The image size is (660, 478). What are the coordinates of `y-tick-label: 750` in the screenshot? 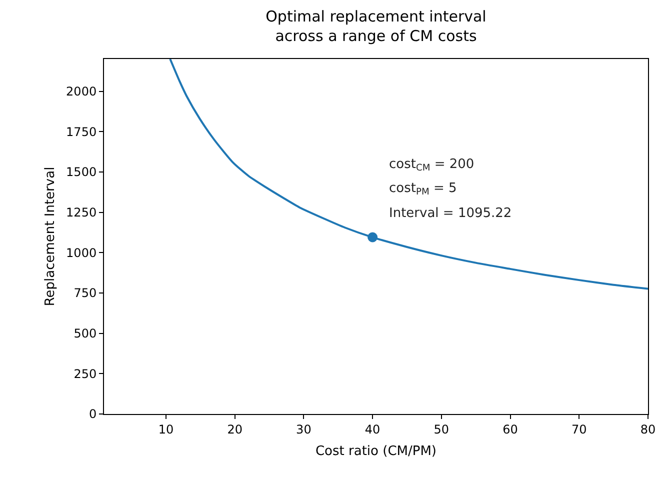 It's located at (85, 293).